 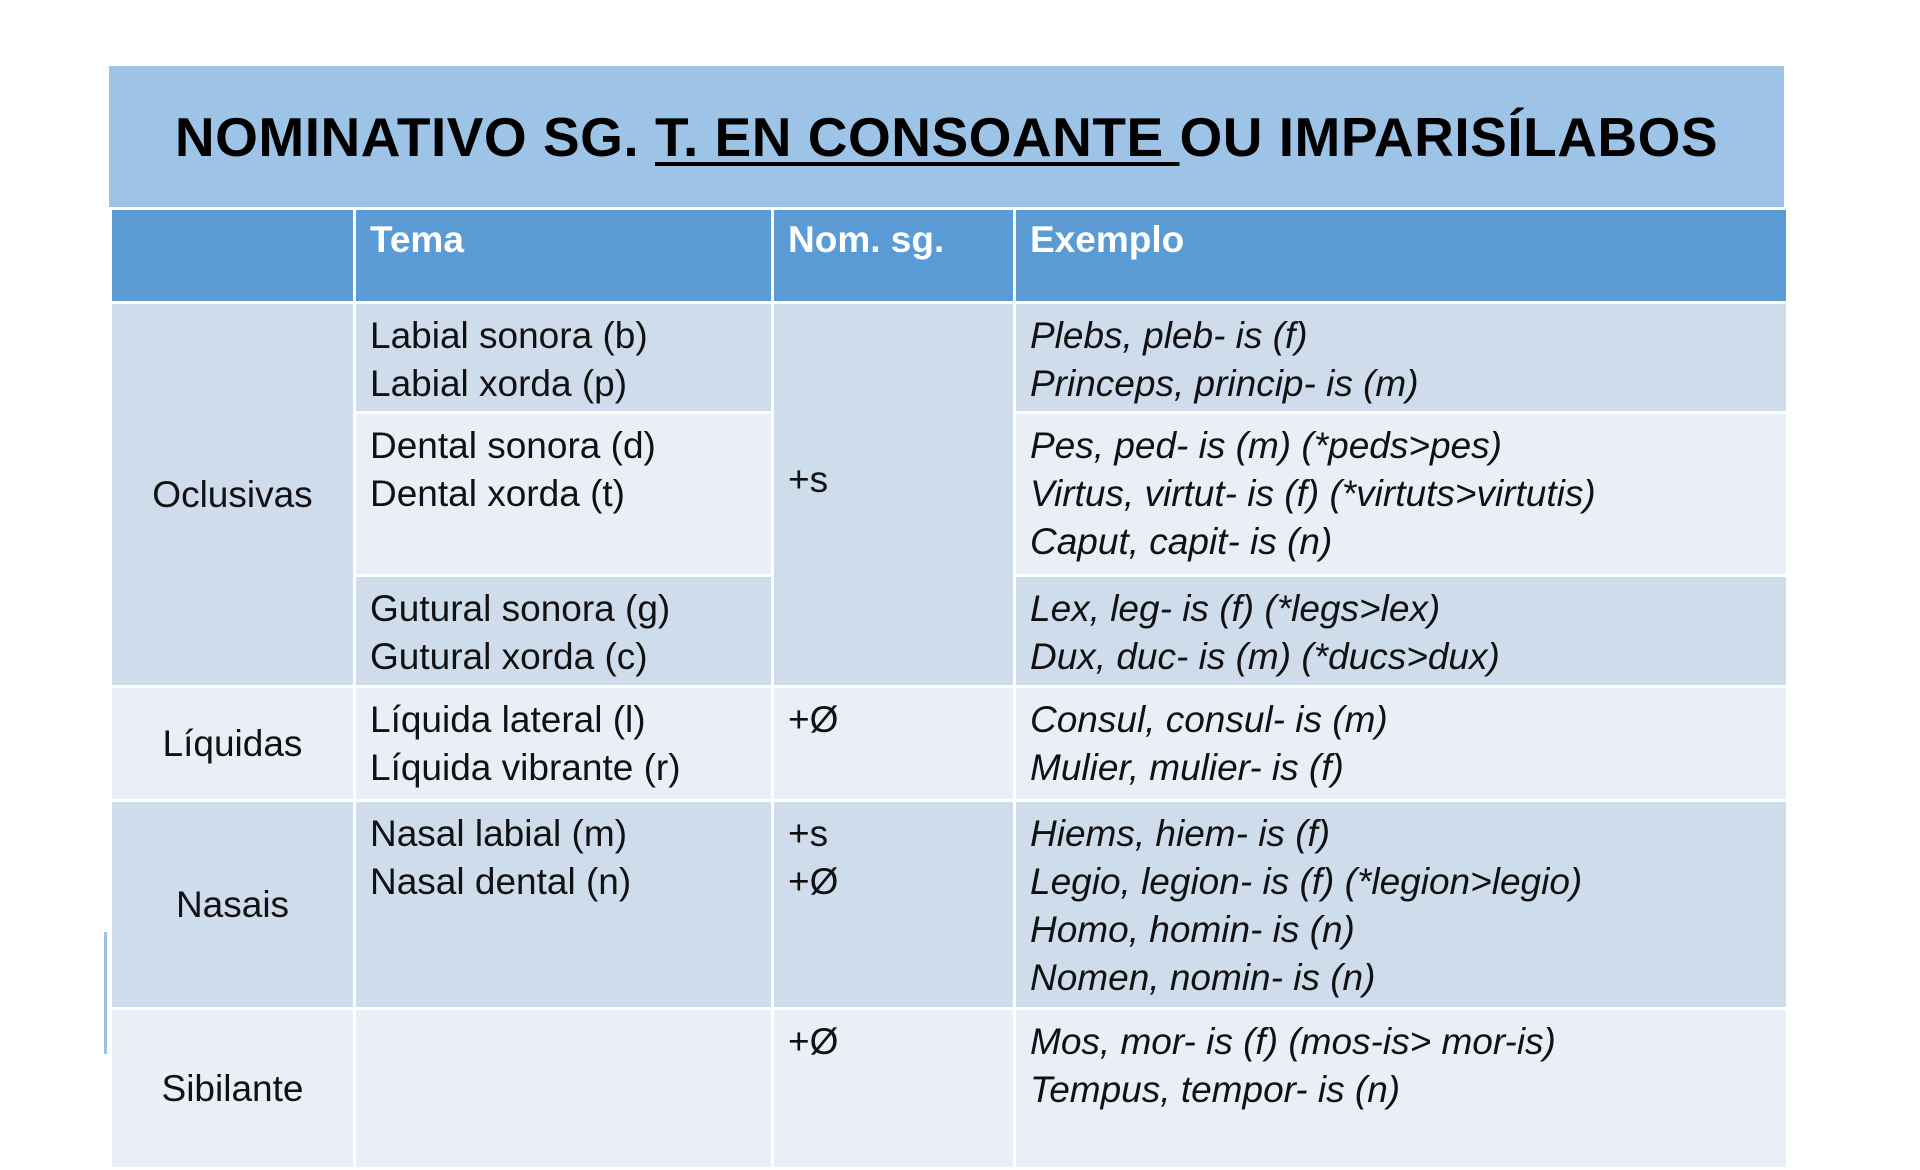 What do you see at coordinates (520, 608) in the screenshot?
I see `tema-line: Gutural sonora (g)` at bounding box center [520, 608].